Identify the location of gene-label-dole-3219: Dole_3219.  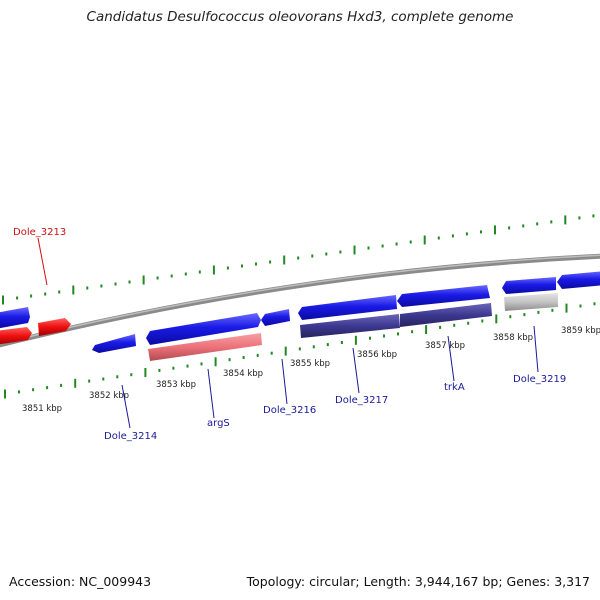
(539, 379).